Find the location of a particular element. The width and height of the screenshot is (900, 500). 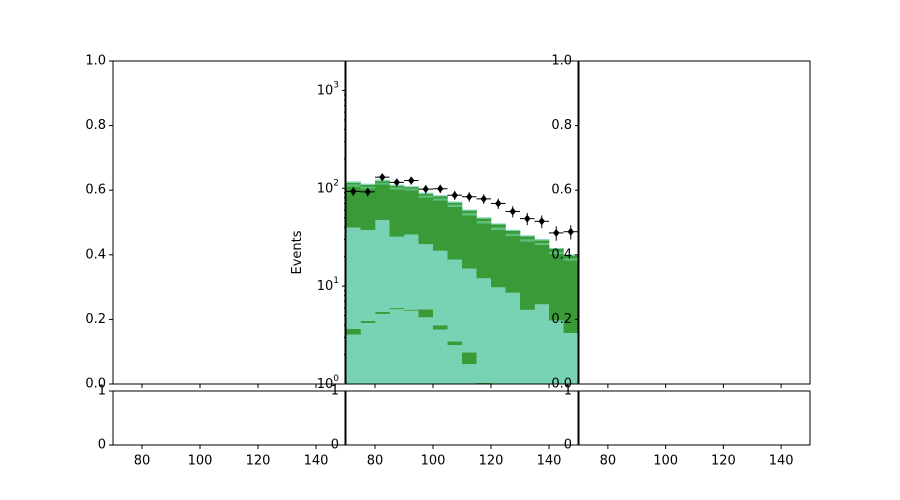

ytick-label: 0.6 is located at coordinates (561, 190).